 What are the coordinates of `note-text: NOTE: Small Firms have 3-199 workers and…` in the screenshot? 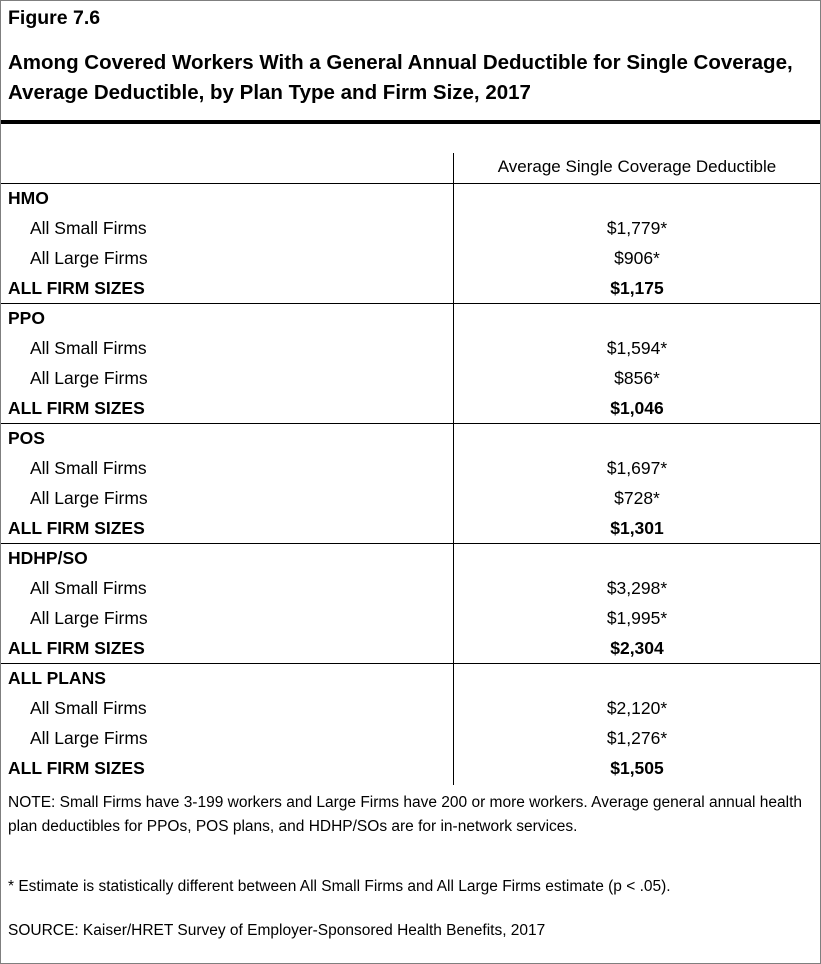 It's located at (405, 814).